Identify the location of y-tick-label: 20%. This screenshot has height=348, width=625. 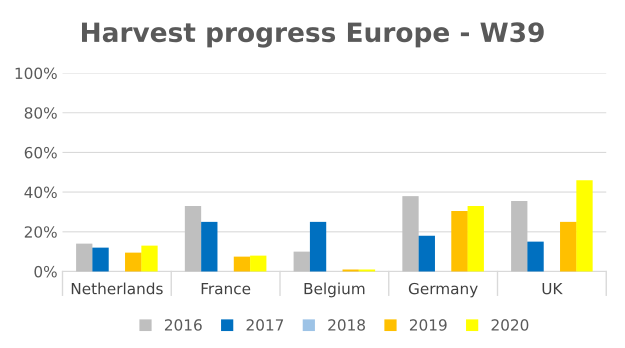
(40, 232).